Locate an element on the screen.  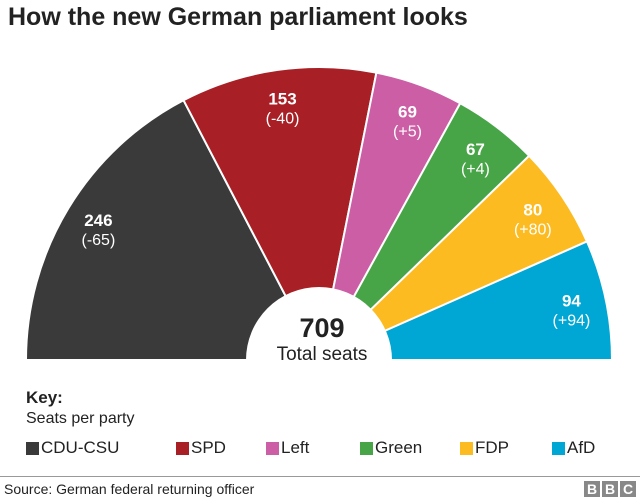
divider is located at coordinates (320, 476).